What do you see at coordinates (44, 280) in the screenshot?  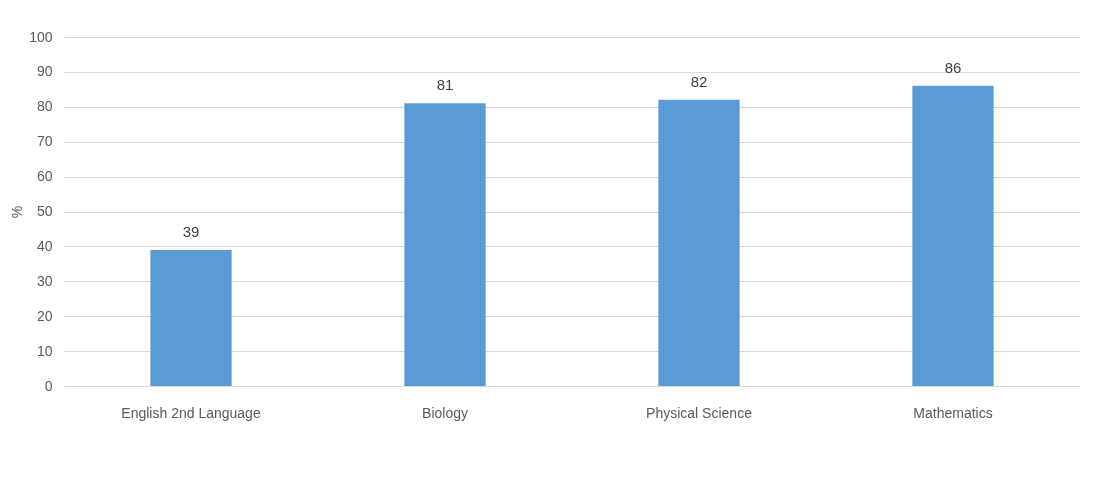 I see `y-tick-label: 30` at bounding box center [44, 280].